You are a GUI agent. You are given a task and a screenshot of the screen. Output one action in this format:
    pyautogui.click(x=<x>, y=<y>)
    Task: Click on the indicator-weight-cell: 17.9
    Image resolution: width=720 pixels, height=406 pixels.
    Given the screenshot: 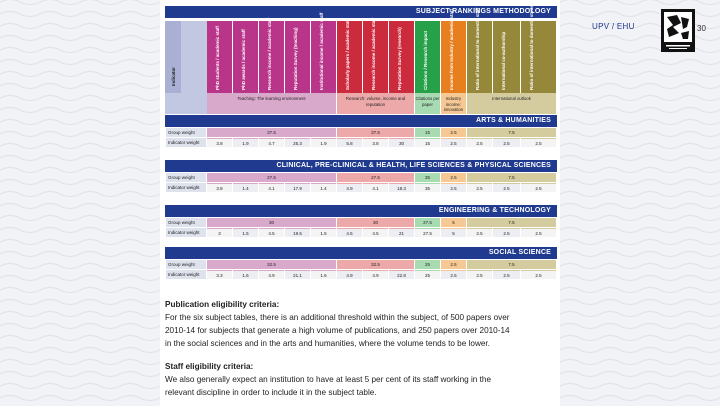 What is the action you would take?
    pyautogui.click(x=297, y=187)
    